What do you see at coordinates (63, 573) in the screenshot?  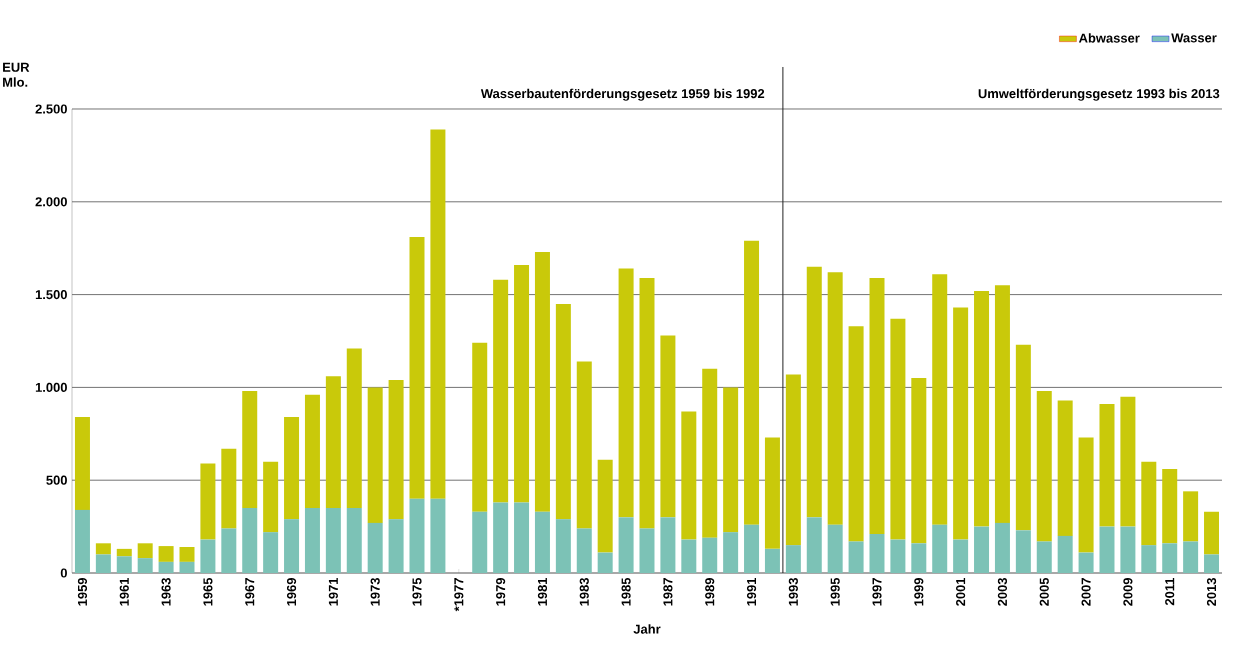 I see `y-tick-label: 0` at bounding box center [63, 573].